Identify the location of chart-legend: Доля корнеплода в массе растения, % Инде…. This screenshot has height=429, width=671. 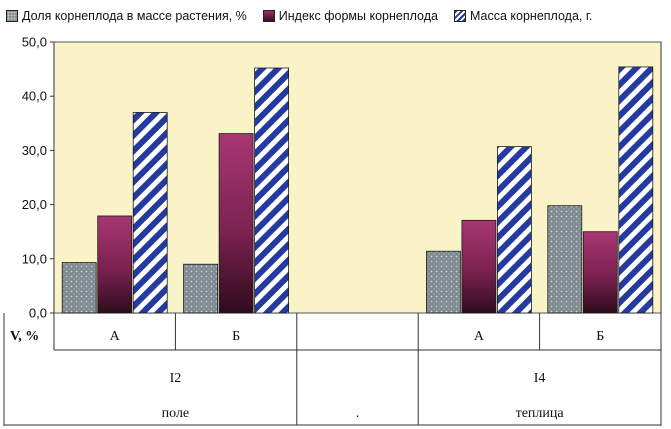
(337, 16).